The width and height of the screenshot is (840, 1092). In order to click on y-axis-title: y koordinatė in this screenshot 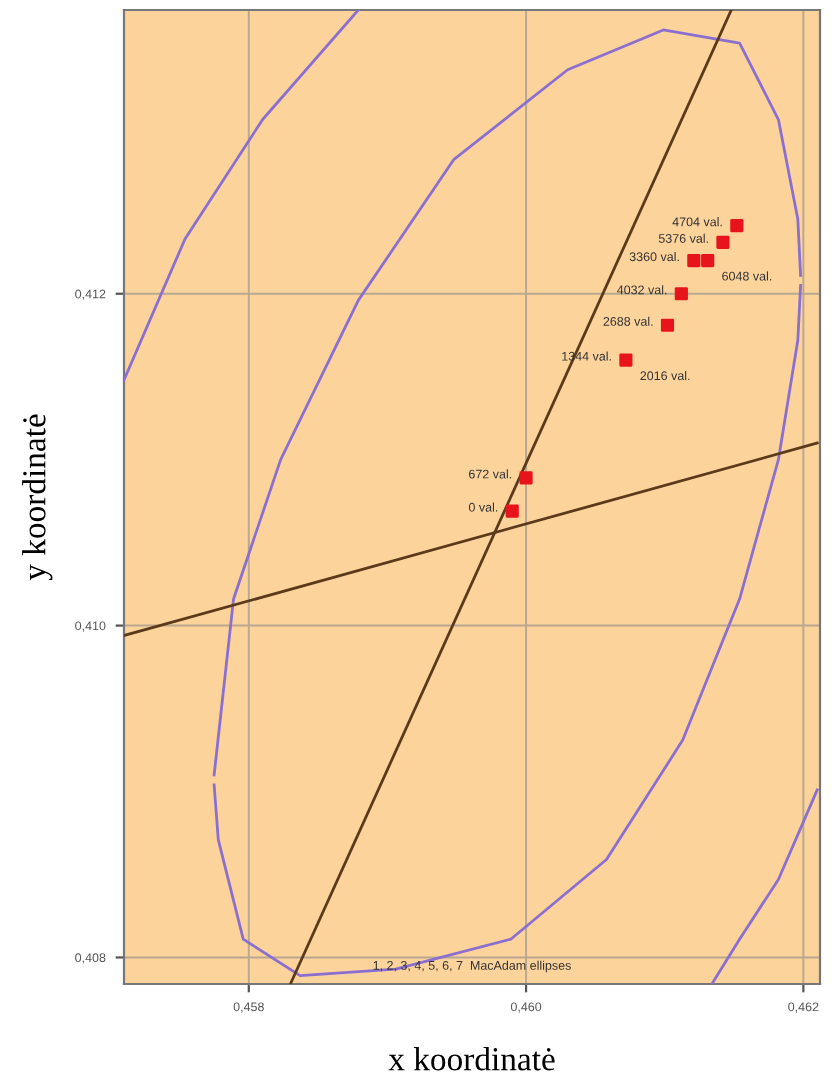, I will do `click(37, 497)`.